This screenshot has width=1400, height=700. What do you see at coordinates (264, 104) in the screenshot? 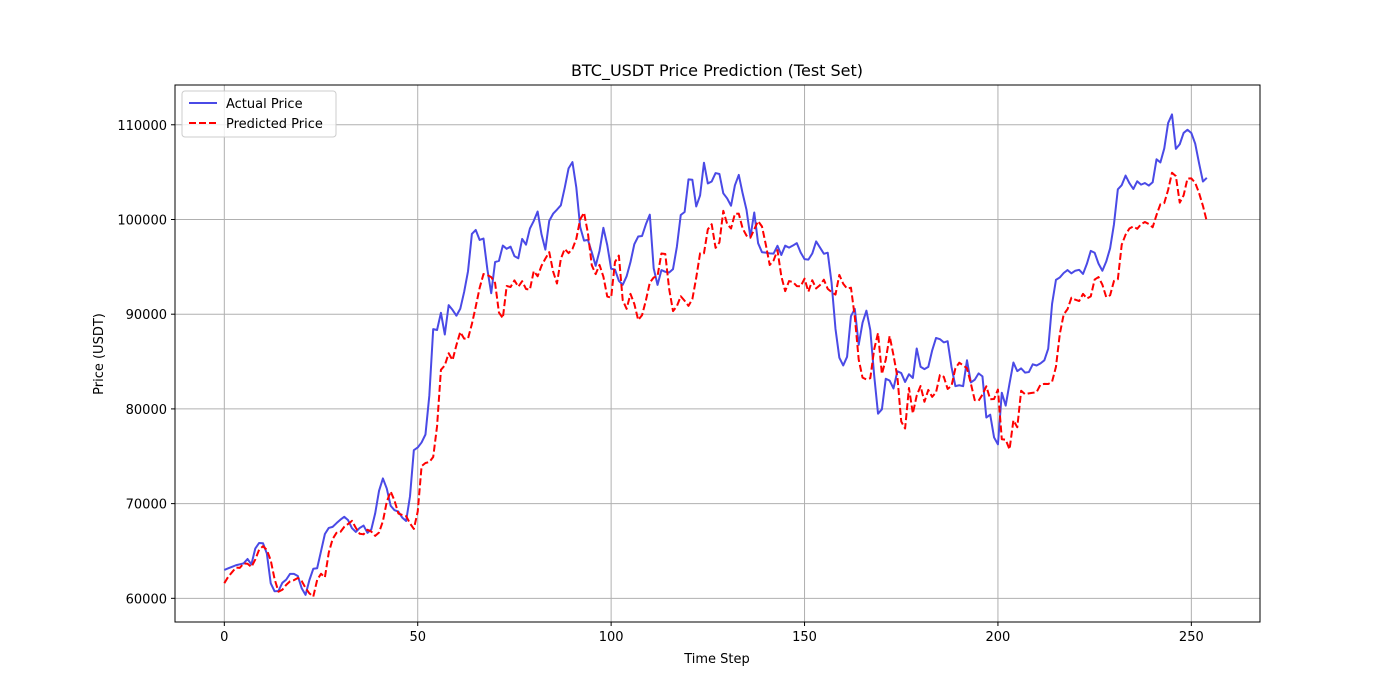
I see `legend-label-actual: Actual Price` at bounding box center [264, 104].